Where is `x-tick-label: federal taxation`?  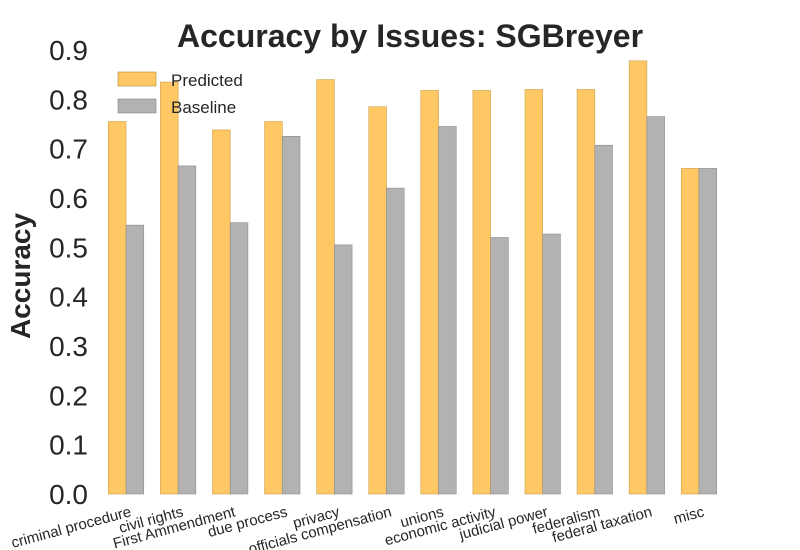
x-tick-label: federal taxation is located at coordinates (601, 524).